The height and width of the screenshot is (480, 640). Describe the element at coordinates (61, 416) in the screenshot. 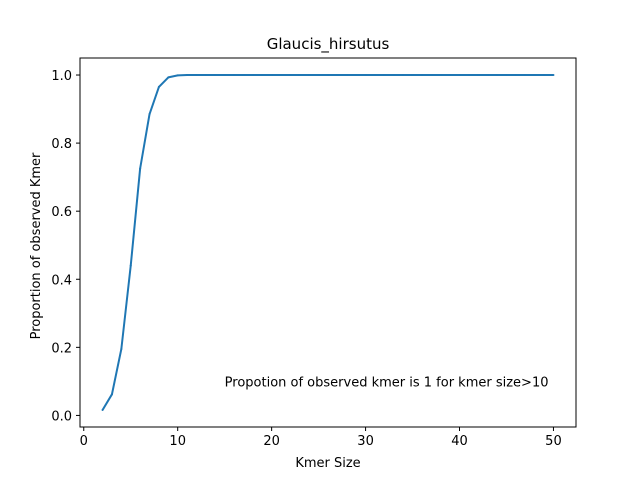

I see `y-tick-label: 0.0` at that location.